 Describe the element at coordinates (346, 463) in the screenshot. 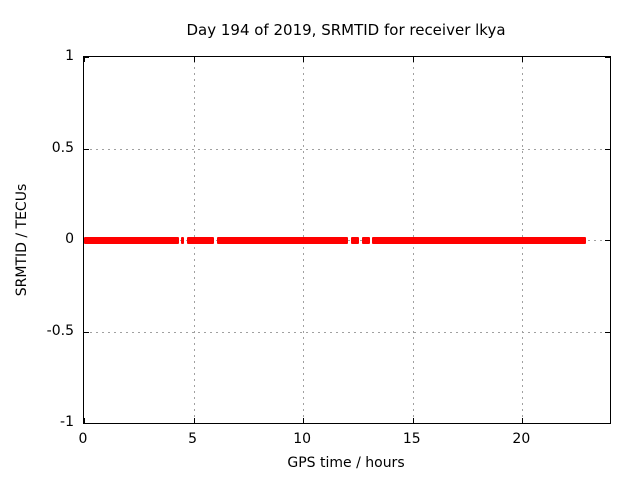

I see `x-axis-label: GPS time / hours` at that location.